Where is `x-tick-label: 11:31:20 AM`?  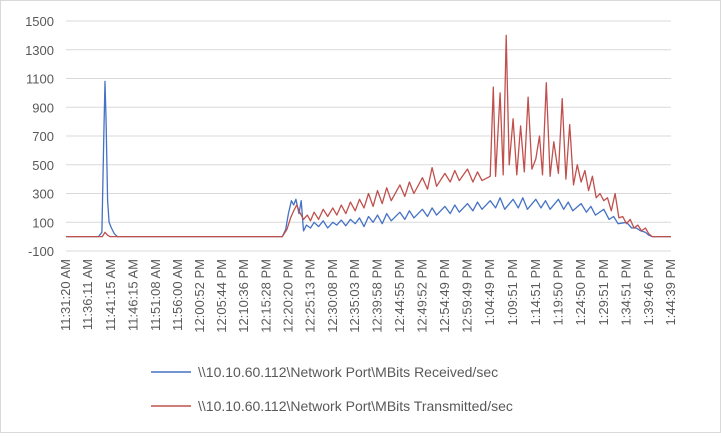
x-tick-label: 11:31:20 AM is located at coordinates (65, 295).